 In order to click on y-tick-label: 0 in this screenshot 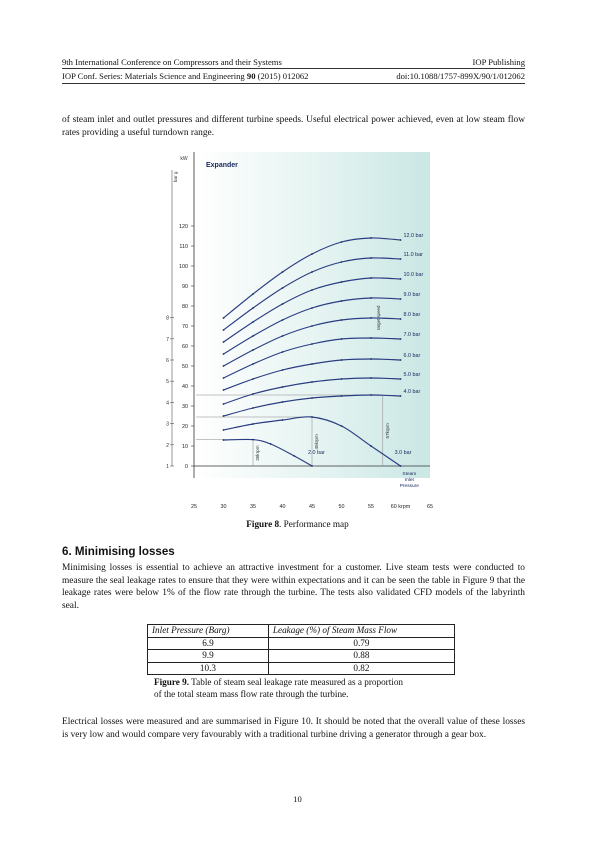, I will do `click(186, 467)`.